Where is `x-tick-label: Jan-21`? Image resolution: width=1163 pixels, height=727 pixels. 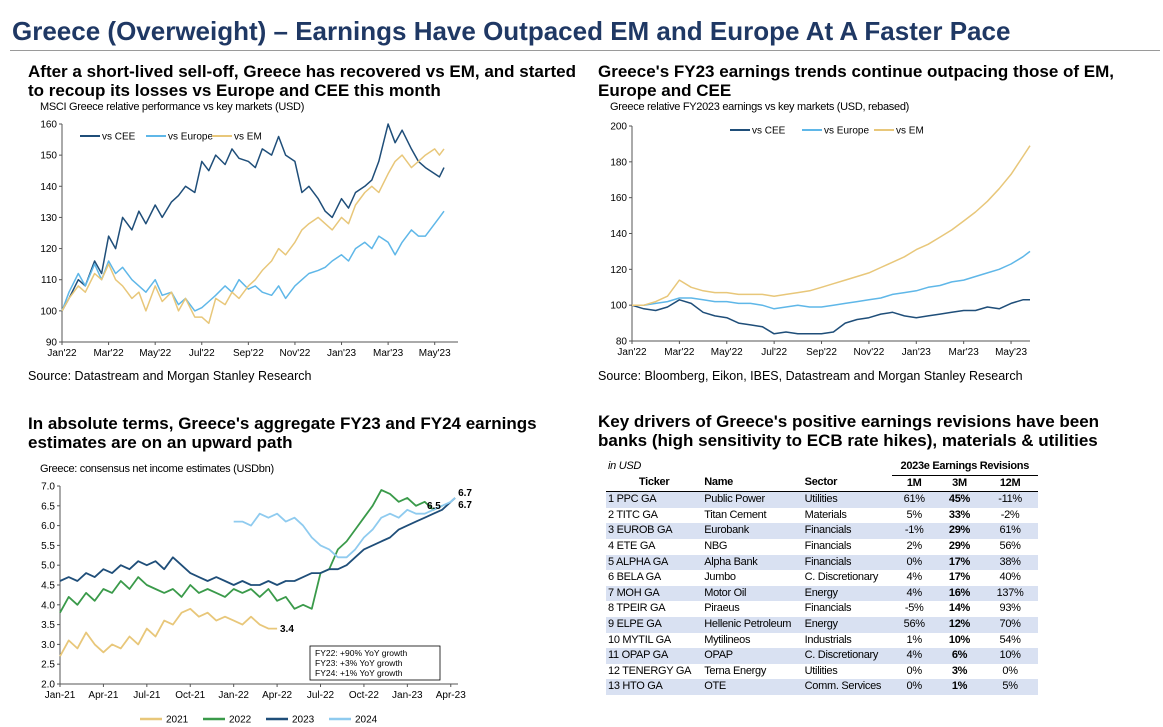
x-tick-label: Jan-21 is located at coordinates (60, 695).